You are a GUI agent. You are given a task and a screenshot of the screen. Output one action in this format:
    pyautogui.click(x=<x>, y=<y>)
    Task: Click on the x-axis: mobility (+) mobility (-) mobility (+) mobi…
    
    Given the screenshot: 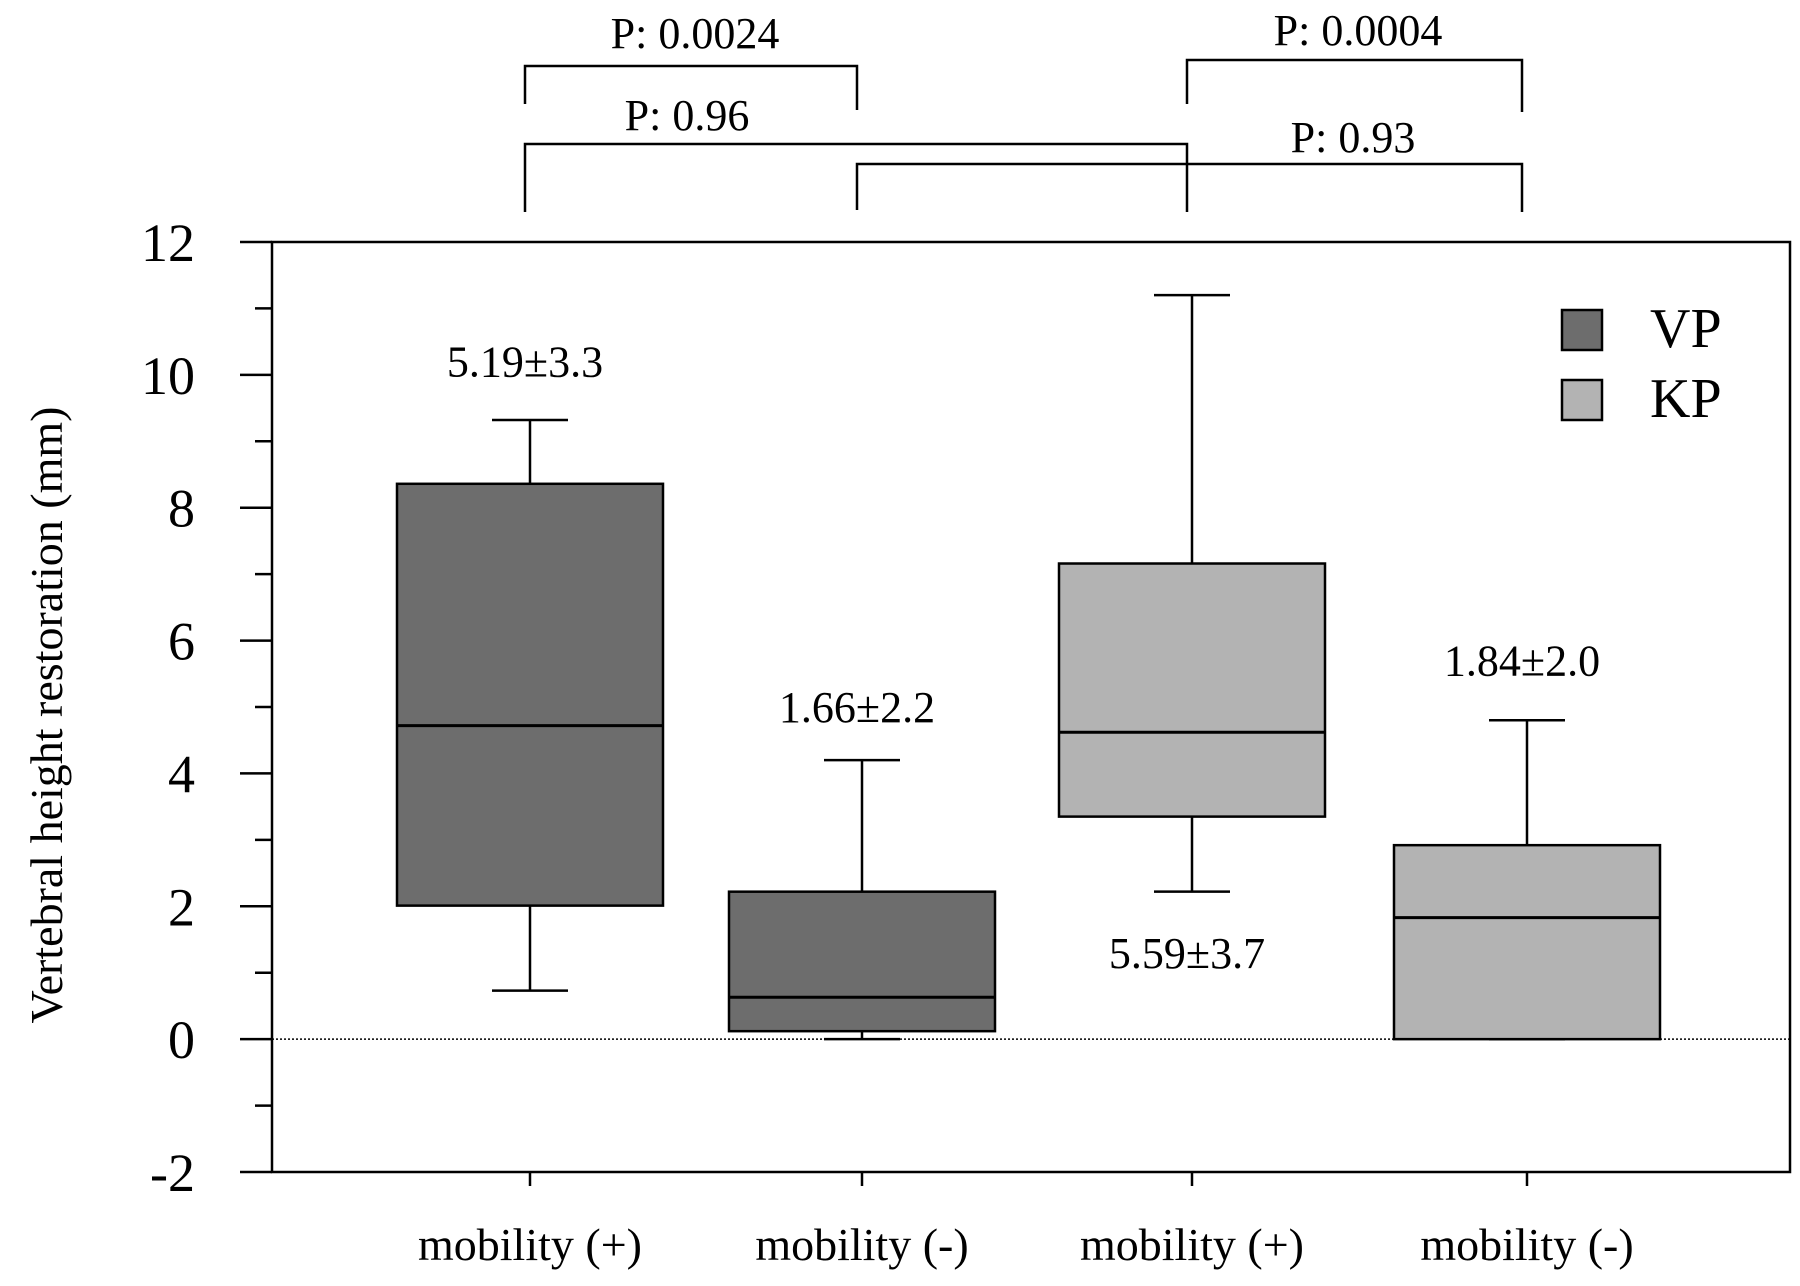 What is the action you would take?
    pyautogui.click(x=1026, y=1221)
    